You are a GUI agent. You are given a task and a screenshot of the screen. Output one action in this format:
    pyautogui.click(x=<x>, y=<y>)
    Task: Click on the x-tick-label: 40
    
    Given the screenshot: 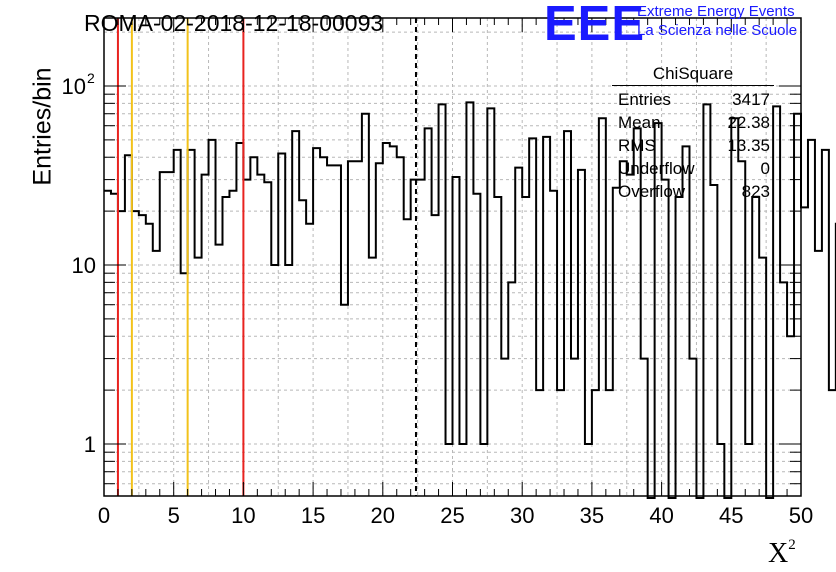 What is the action you would take?
    pyautogui.click(x=661, y=515)
    